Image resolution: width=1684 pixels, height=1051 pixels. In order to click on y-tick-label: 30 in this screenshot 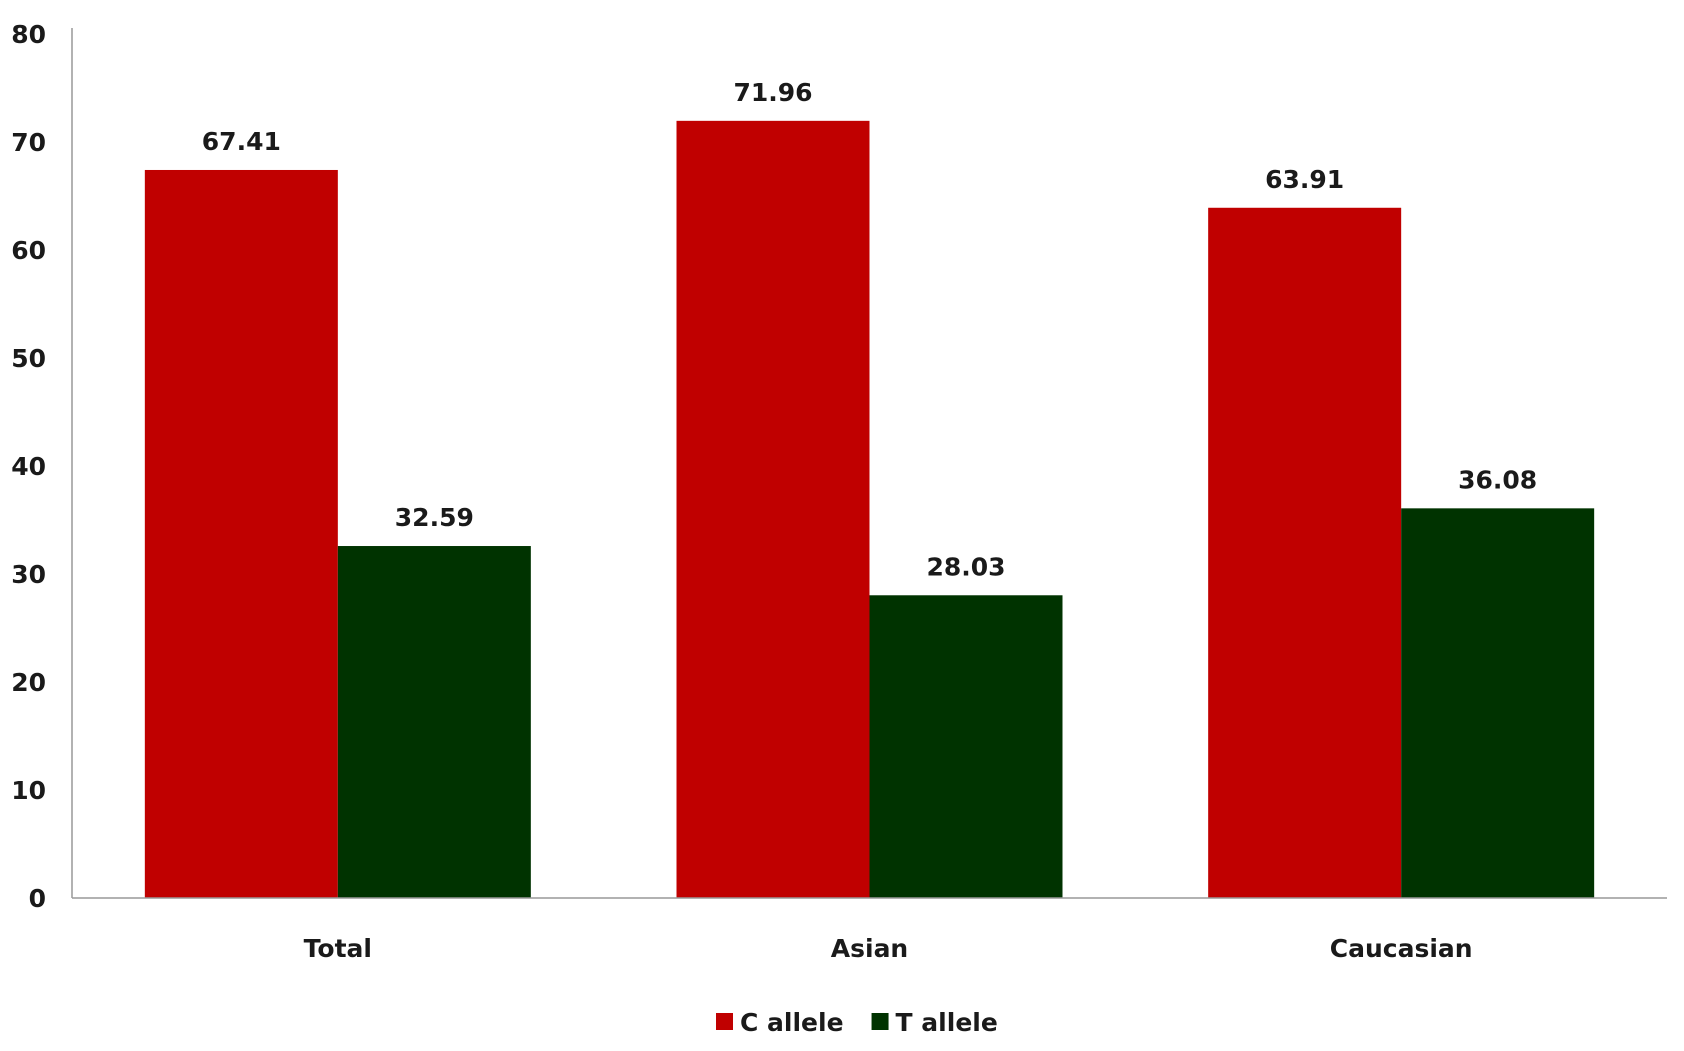, I will do `click(28, 574)`.